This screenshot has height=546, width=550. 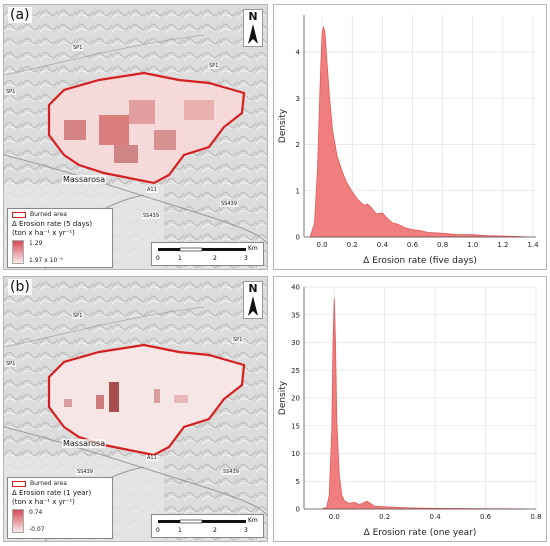 What do you see at coordinates (52, 224) in the screenshot?
I see `legend-title-line1: Δ Erosion rate (5 days)` at bounding box center [52, 224].